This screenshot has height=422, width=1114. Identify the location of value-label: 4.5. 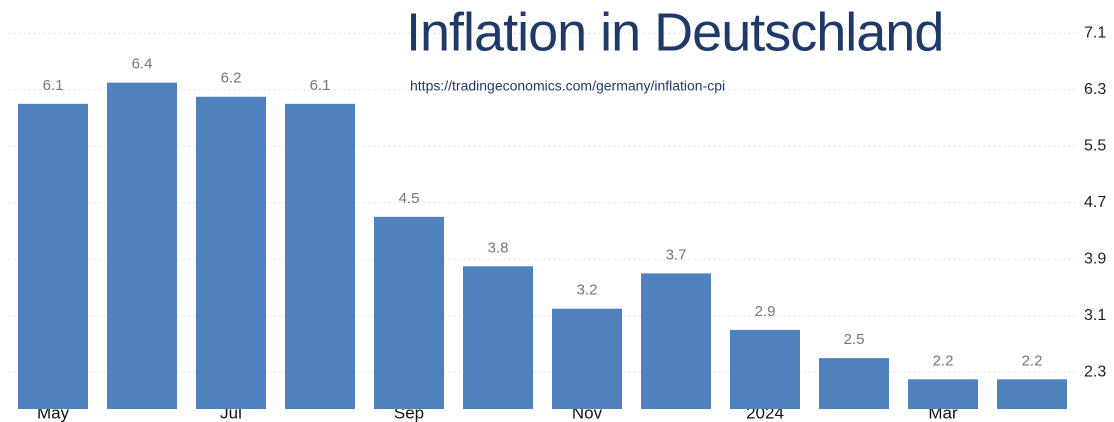
(409, 198).